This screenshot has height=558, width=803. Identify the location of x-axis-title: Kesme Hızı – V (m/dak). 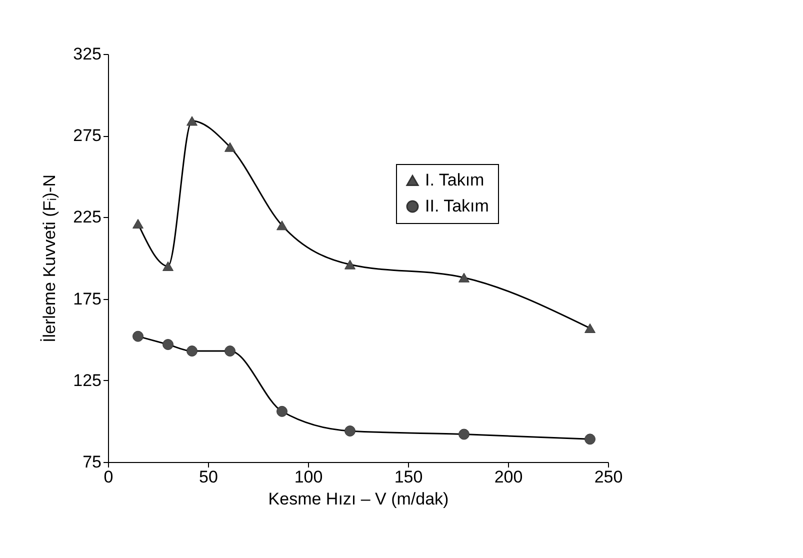
(358, 499).